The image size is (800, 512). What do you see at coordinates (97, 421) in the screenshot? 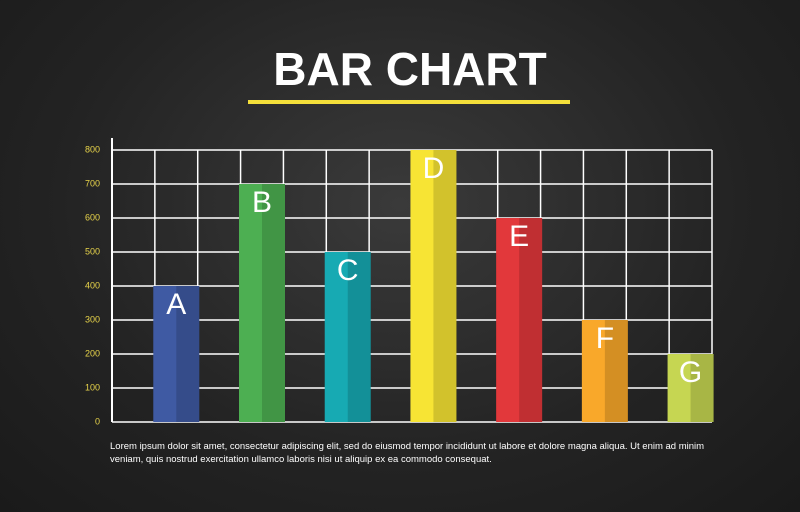
I see `y-tick-label: 0` at bounding box center [97, 421].